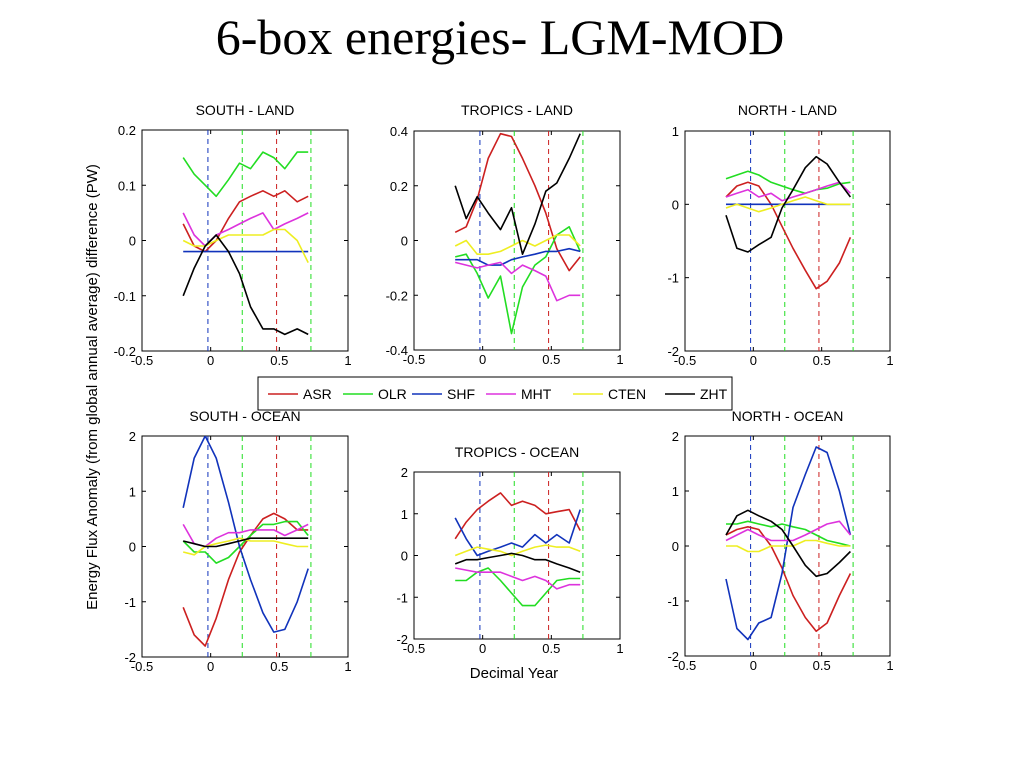 This screenshot has height=768, width=1024. I want to click on panel-title: TROPICS - OCEAN, so click(517, 452).